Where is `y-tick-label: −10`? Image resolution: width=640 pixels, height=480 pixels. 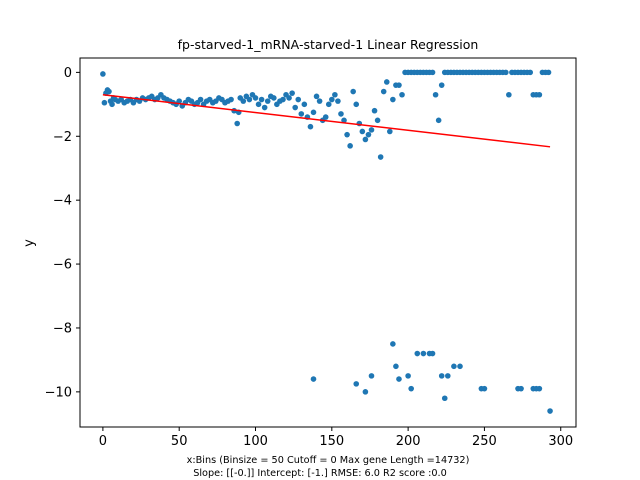 y-tick-label: −10 is located at coordinates (58, 392).